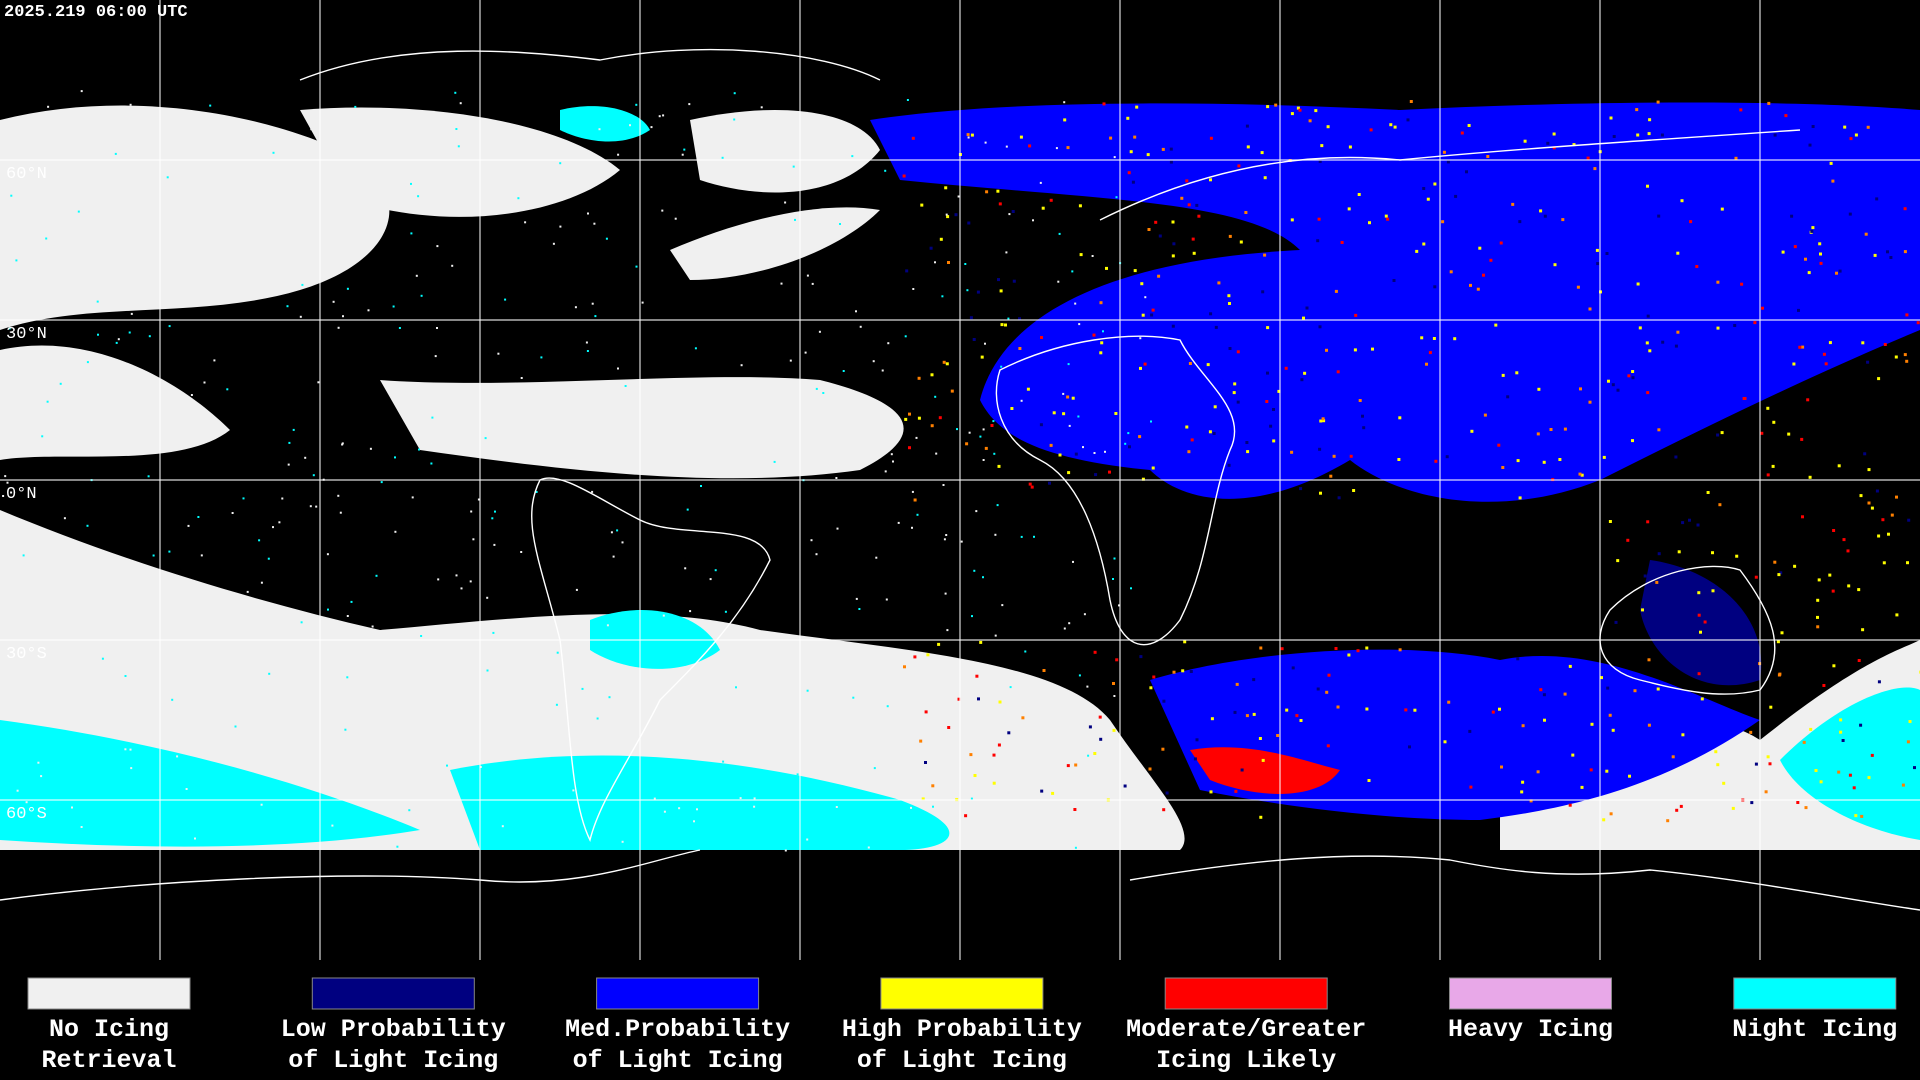  Describe the element at coordinates (1246, 1060) in the screenshot. I see `legend-label: Icing Likely` at that location.